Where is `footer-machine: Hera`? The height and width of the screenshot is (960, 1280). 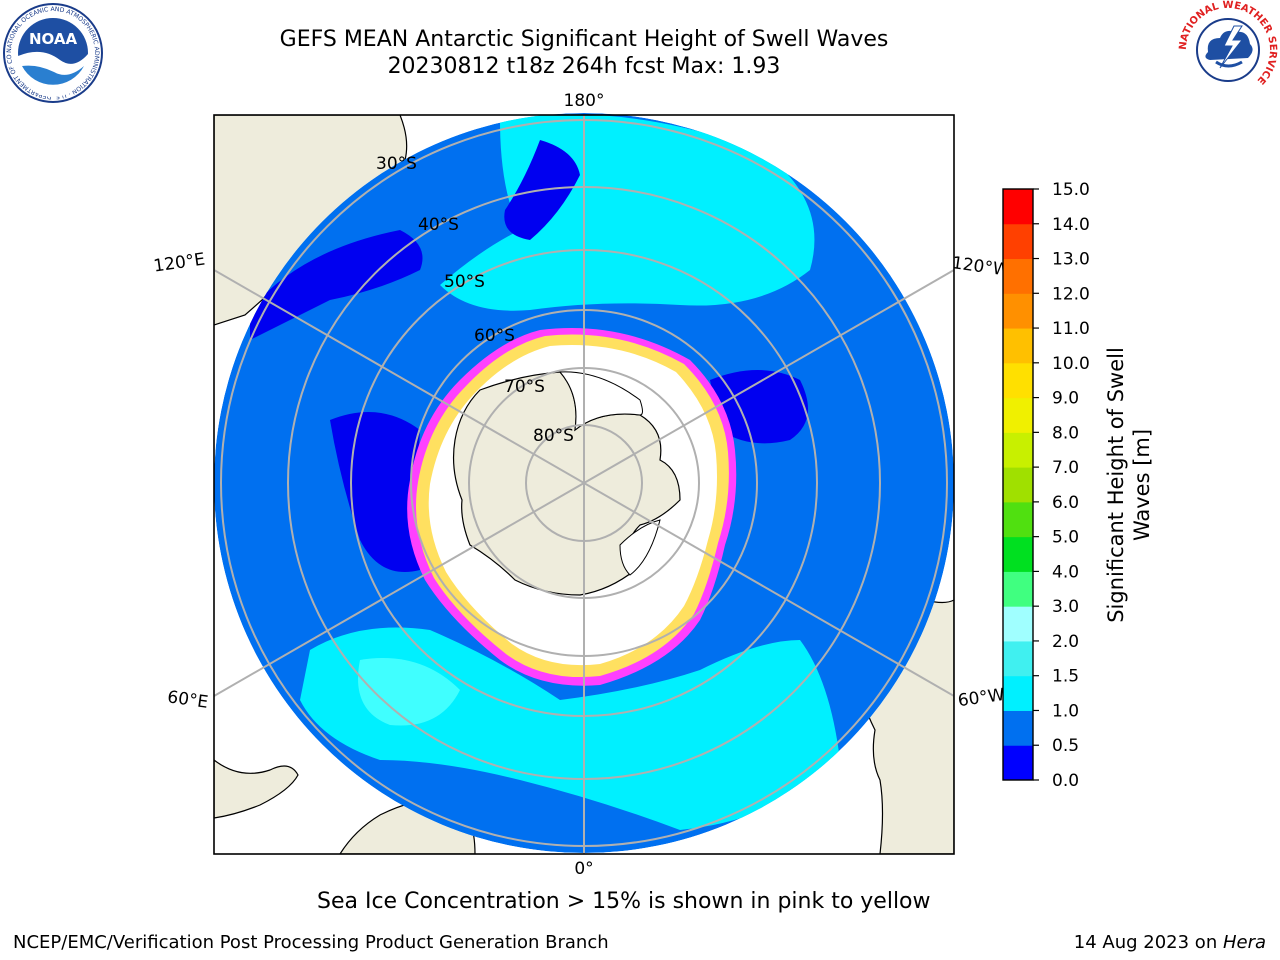
footer-machine: Hera is located at coordinates (1244, 942).